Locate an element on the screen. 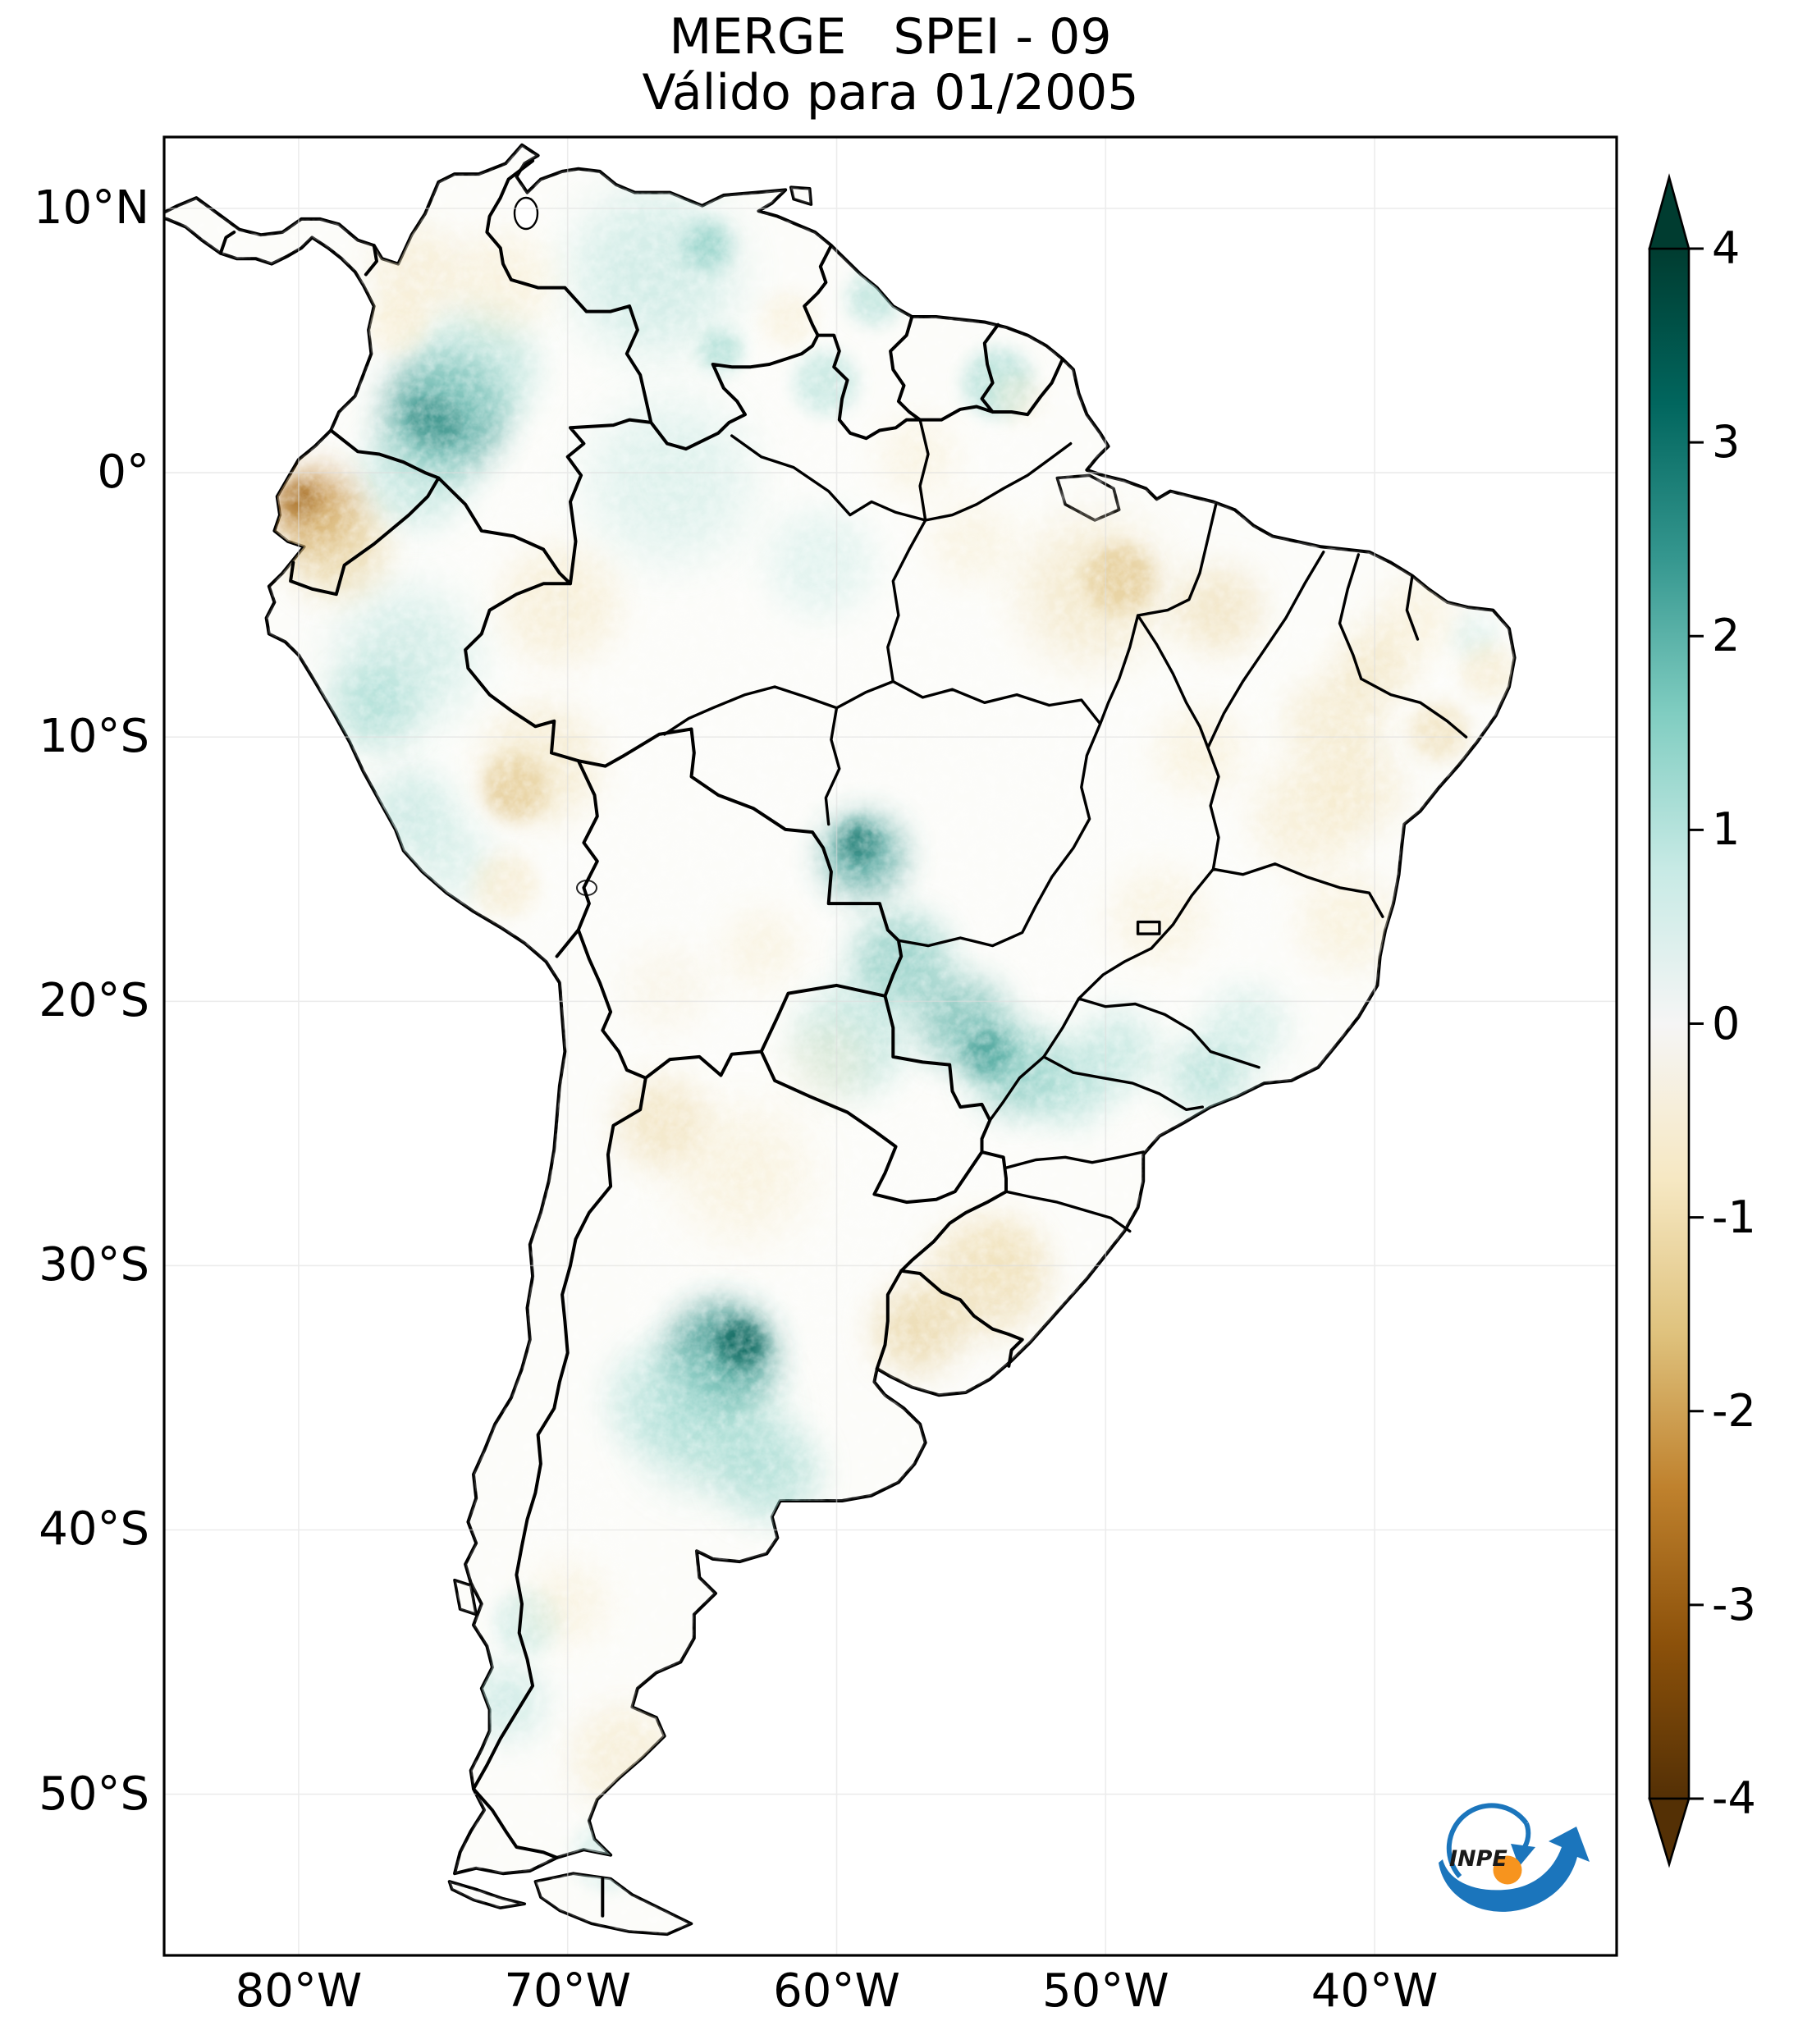 This screenshot has width=1798, height=2044. x-tick-label: 50°W is located at coordinates (1105, 1991).